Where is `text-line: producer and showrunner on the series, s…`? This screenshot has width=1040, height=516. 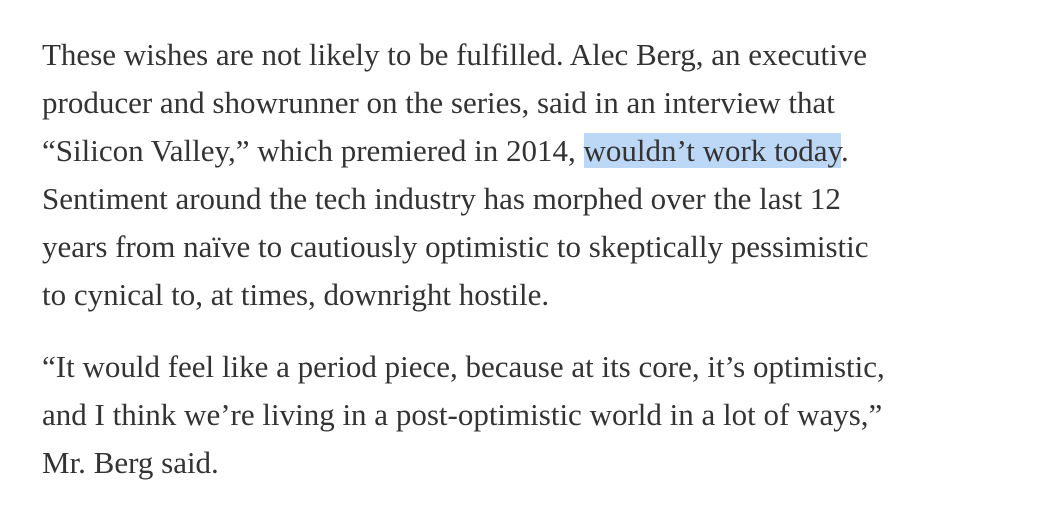 text-line: producer and showrunner on the series, s… is located at coordinates (438, 102).